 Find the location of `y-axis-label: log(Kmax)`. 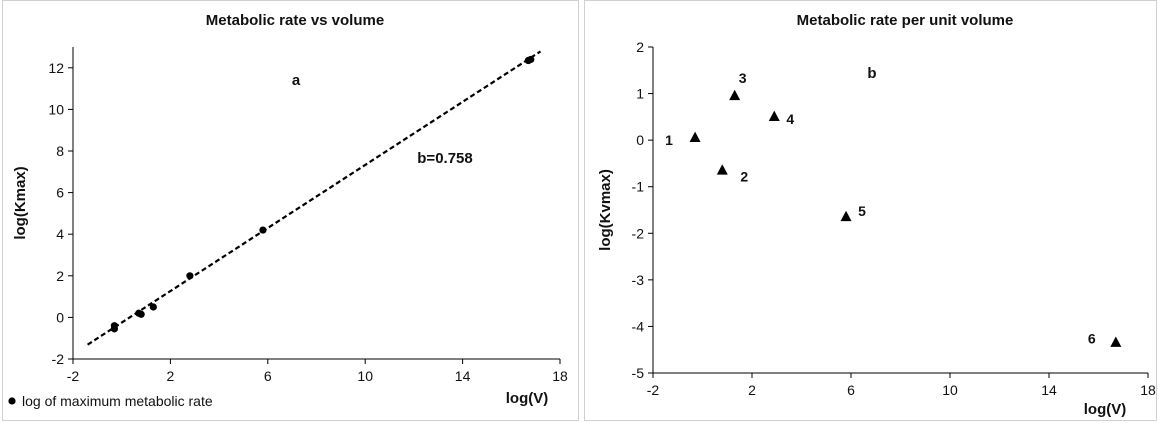

y-axis-label: log(Kmax) is located at coordinates (20, 202).